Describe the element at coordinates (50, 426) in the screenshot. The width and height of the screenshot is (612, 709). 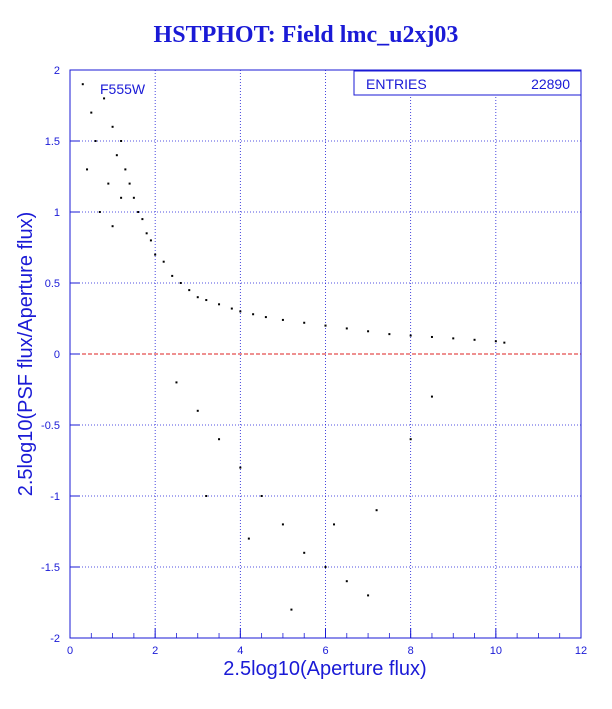
I see `y-tick-label: -0.5` at that location.